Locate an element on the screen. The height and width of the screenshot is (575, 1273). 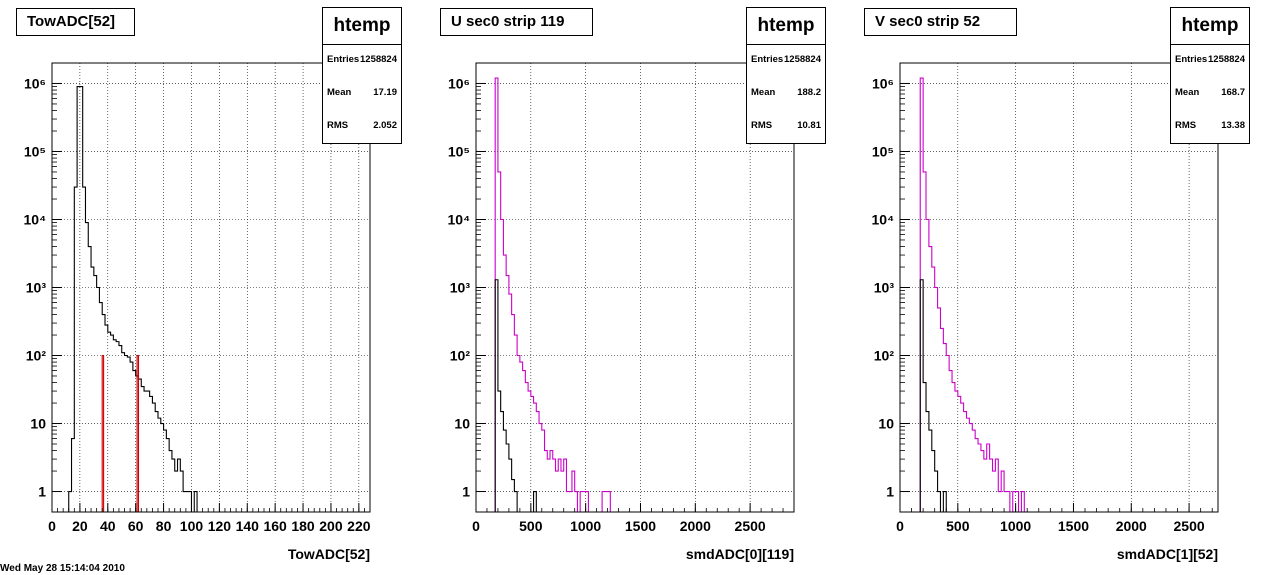
x-axis-label: smdADC[0][119] is located at coordinates (740, 554).